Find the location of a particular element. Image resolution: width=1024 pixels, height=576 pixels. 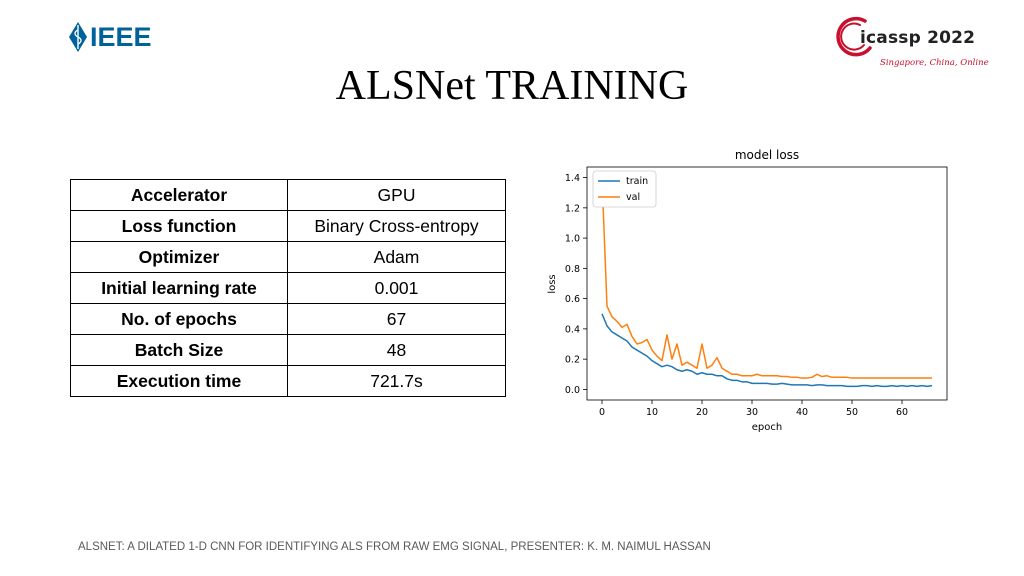

series-line-val is located at coordinates (766, 278).